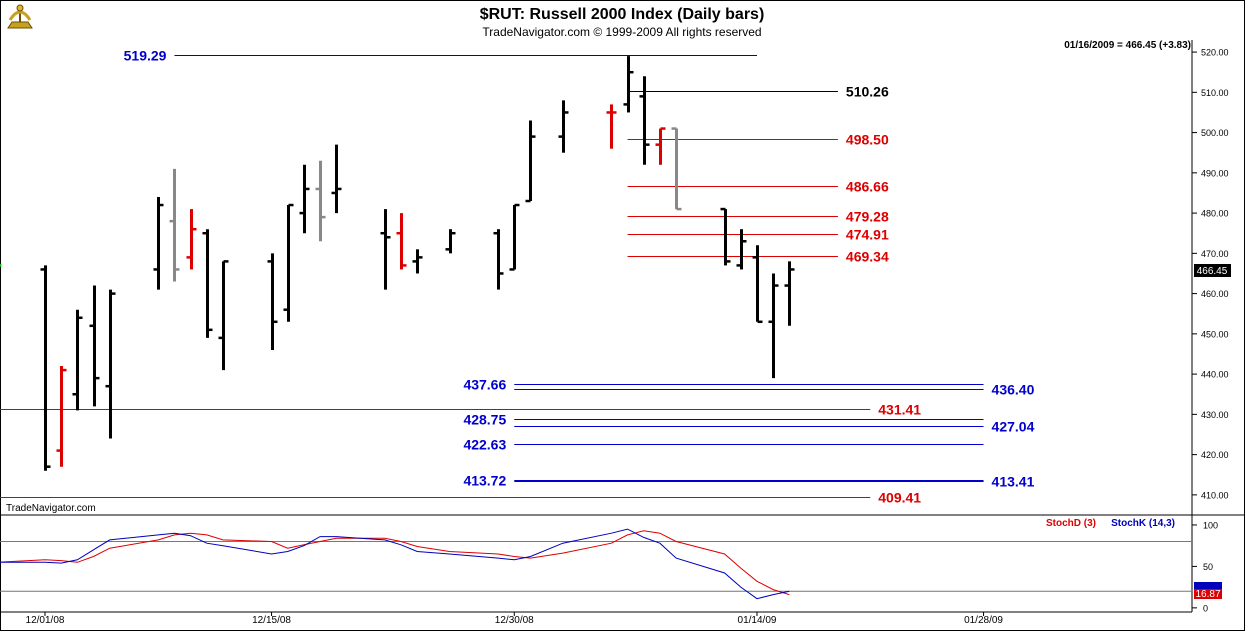 The image size is (1245, 636). I want to click on last-price-box, so click(1212, 270).